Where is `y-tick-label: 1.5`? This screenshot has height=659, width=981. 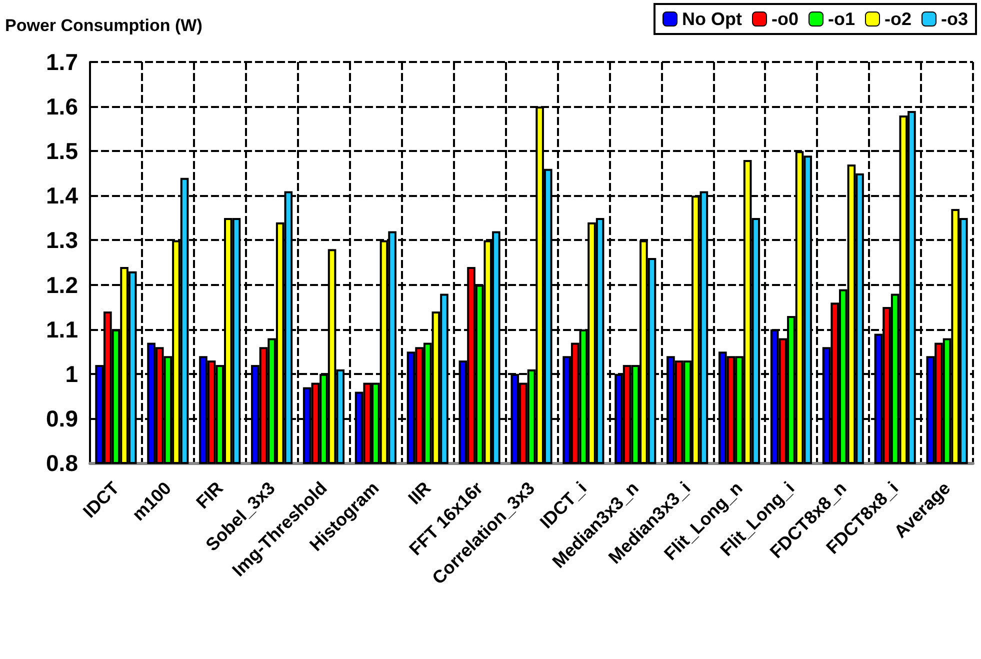
y-tick-label: 1.5 is located at coordinates (62, 151).